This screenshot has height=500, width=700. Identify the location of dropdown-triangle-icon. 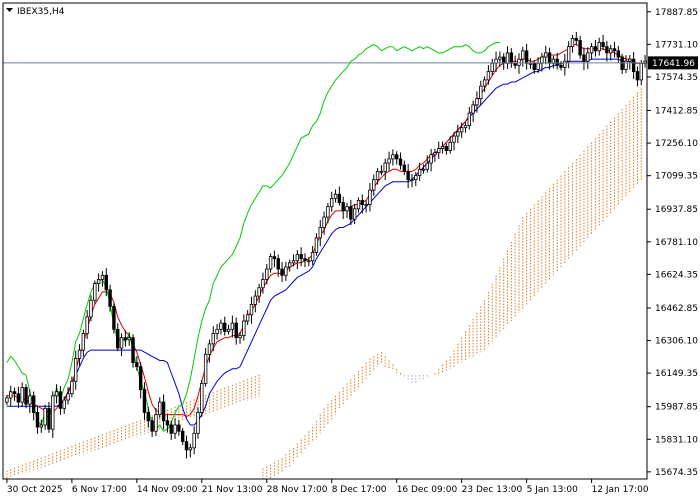
(9, 10).